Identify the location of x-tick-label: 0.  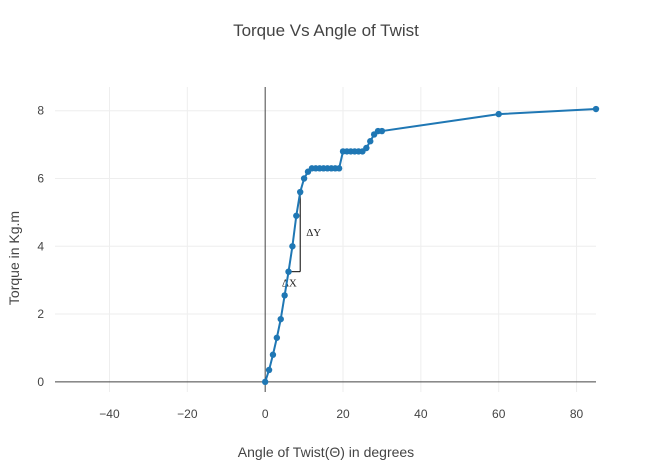
(265, 414).